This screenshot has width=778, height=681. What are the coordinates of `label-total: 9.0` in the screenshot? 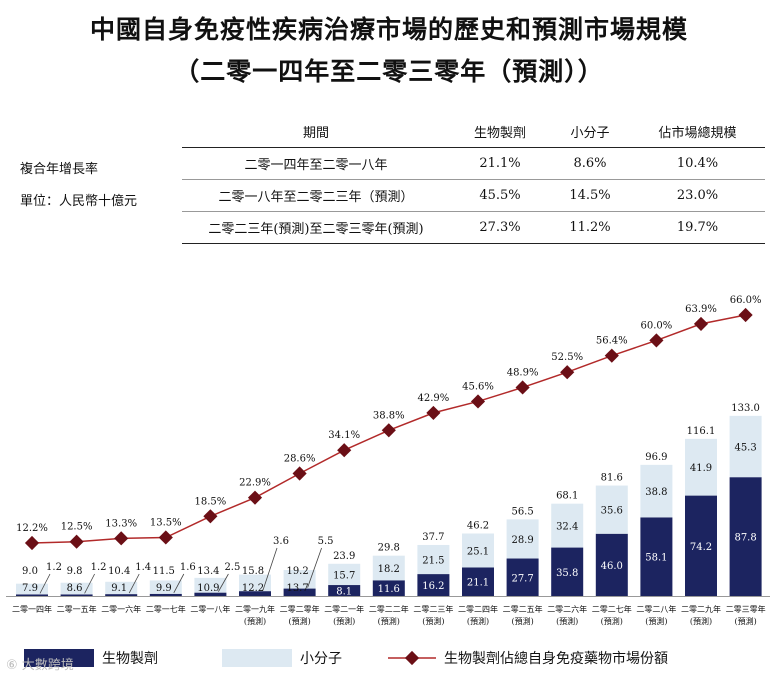 It's located at (30, 571).